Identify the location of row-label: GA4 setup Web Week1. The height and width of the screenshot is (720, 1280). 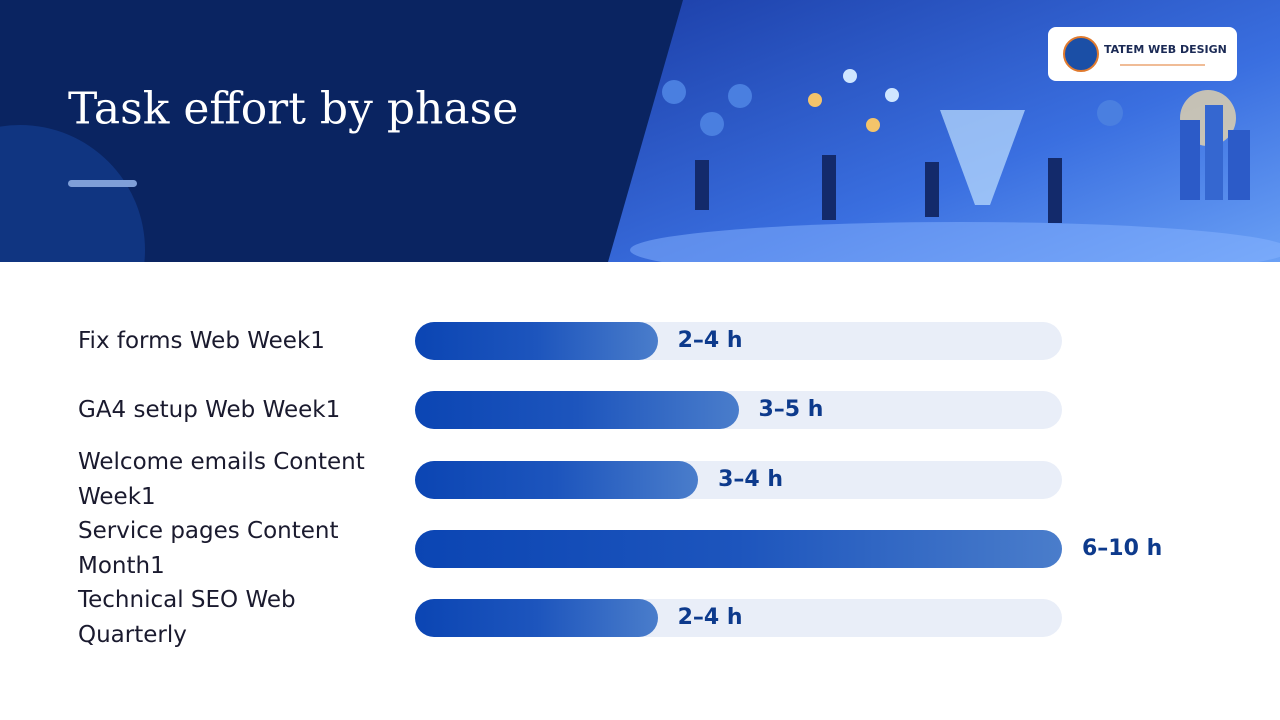
(209, 409).